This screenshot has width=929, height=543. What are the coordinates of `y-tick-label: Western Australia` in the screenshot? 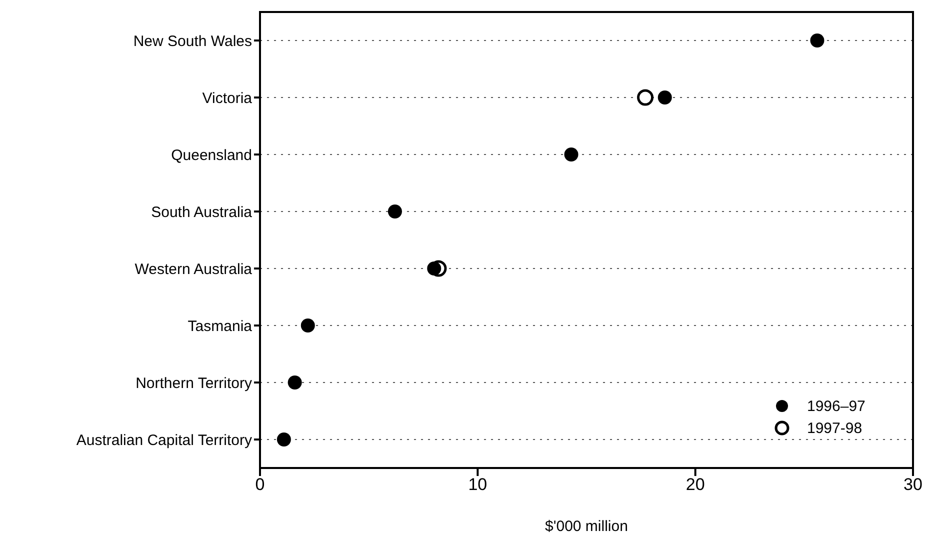 It's located at (193, 269).